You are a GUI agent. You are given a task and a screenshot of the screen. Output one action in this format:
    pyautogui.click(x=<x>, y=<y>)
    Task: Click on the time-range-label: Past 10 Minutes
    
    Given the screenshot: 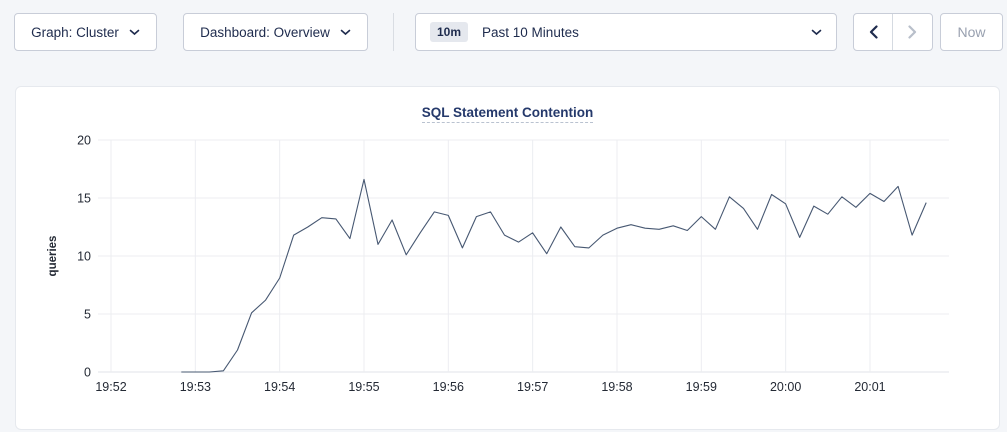 What is the action you would take?
    pyautogui.click(x=530, y=32)
    